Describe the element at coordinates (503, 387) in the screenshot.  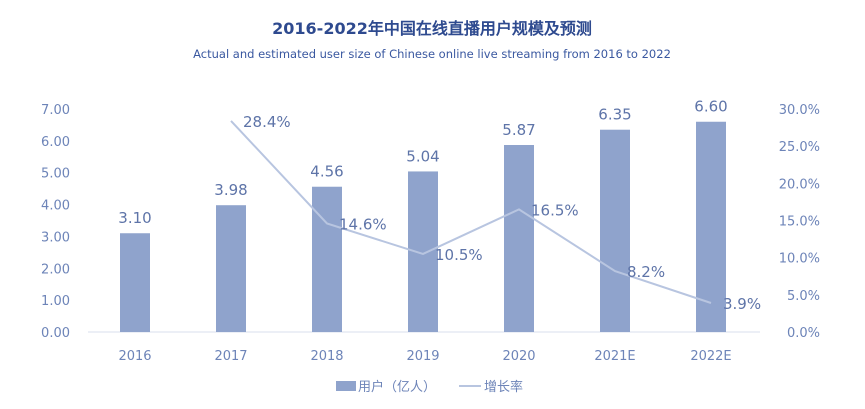
I see `legend-line-label: 增长率` at that location.